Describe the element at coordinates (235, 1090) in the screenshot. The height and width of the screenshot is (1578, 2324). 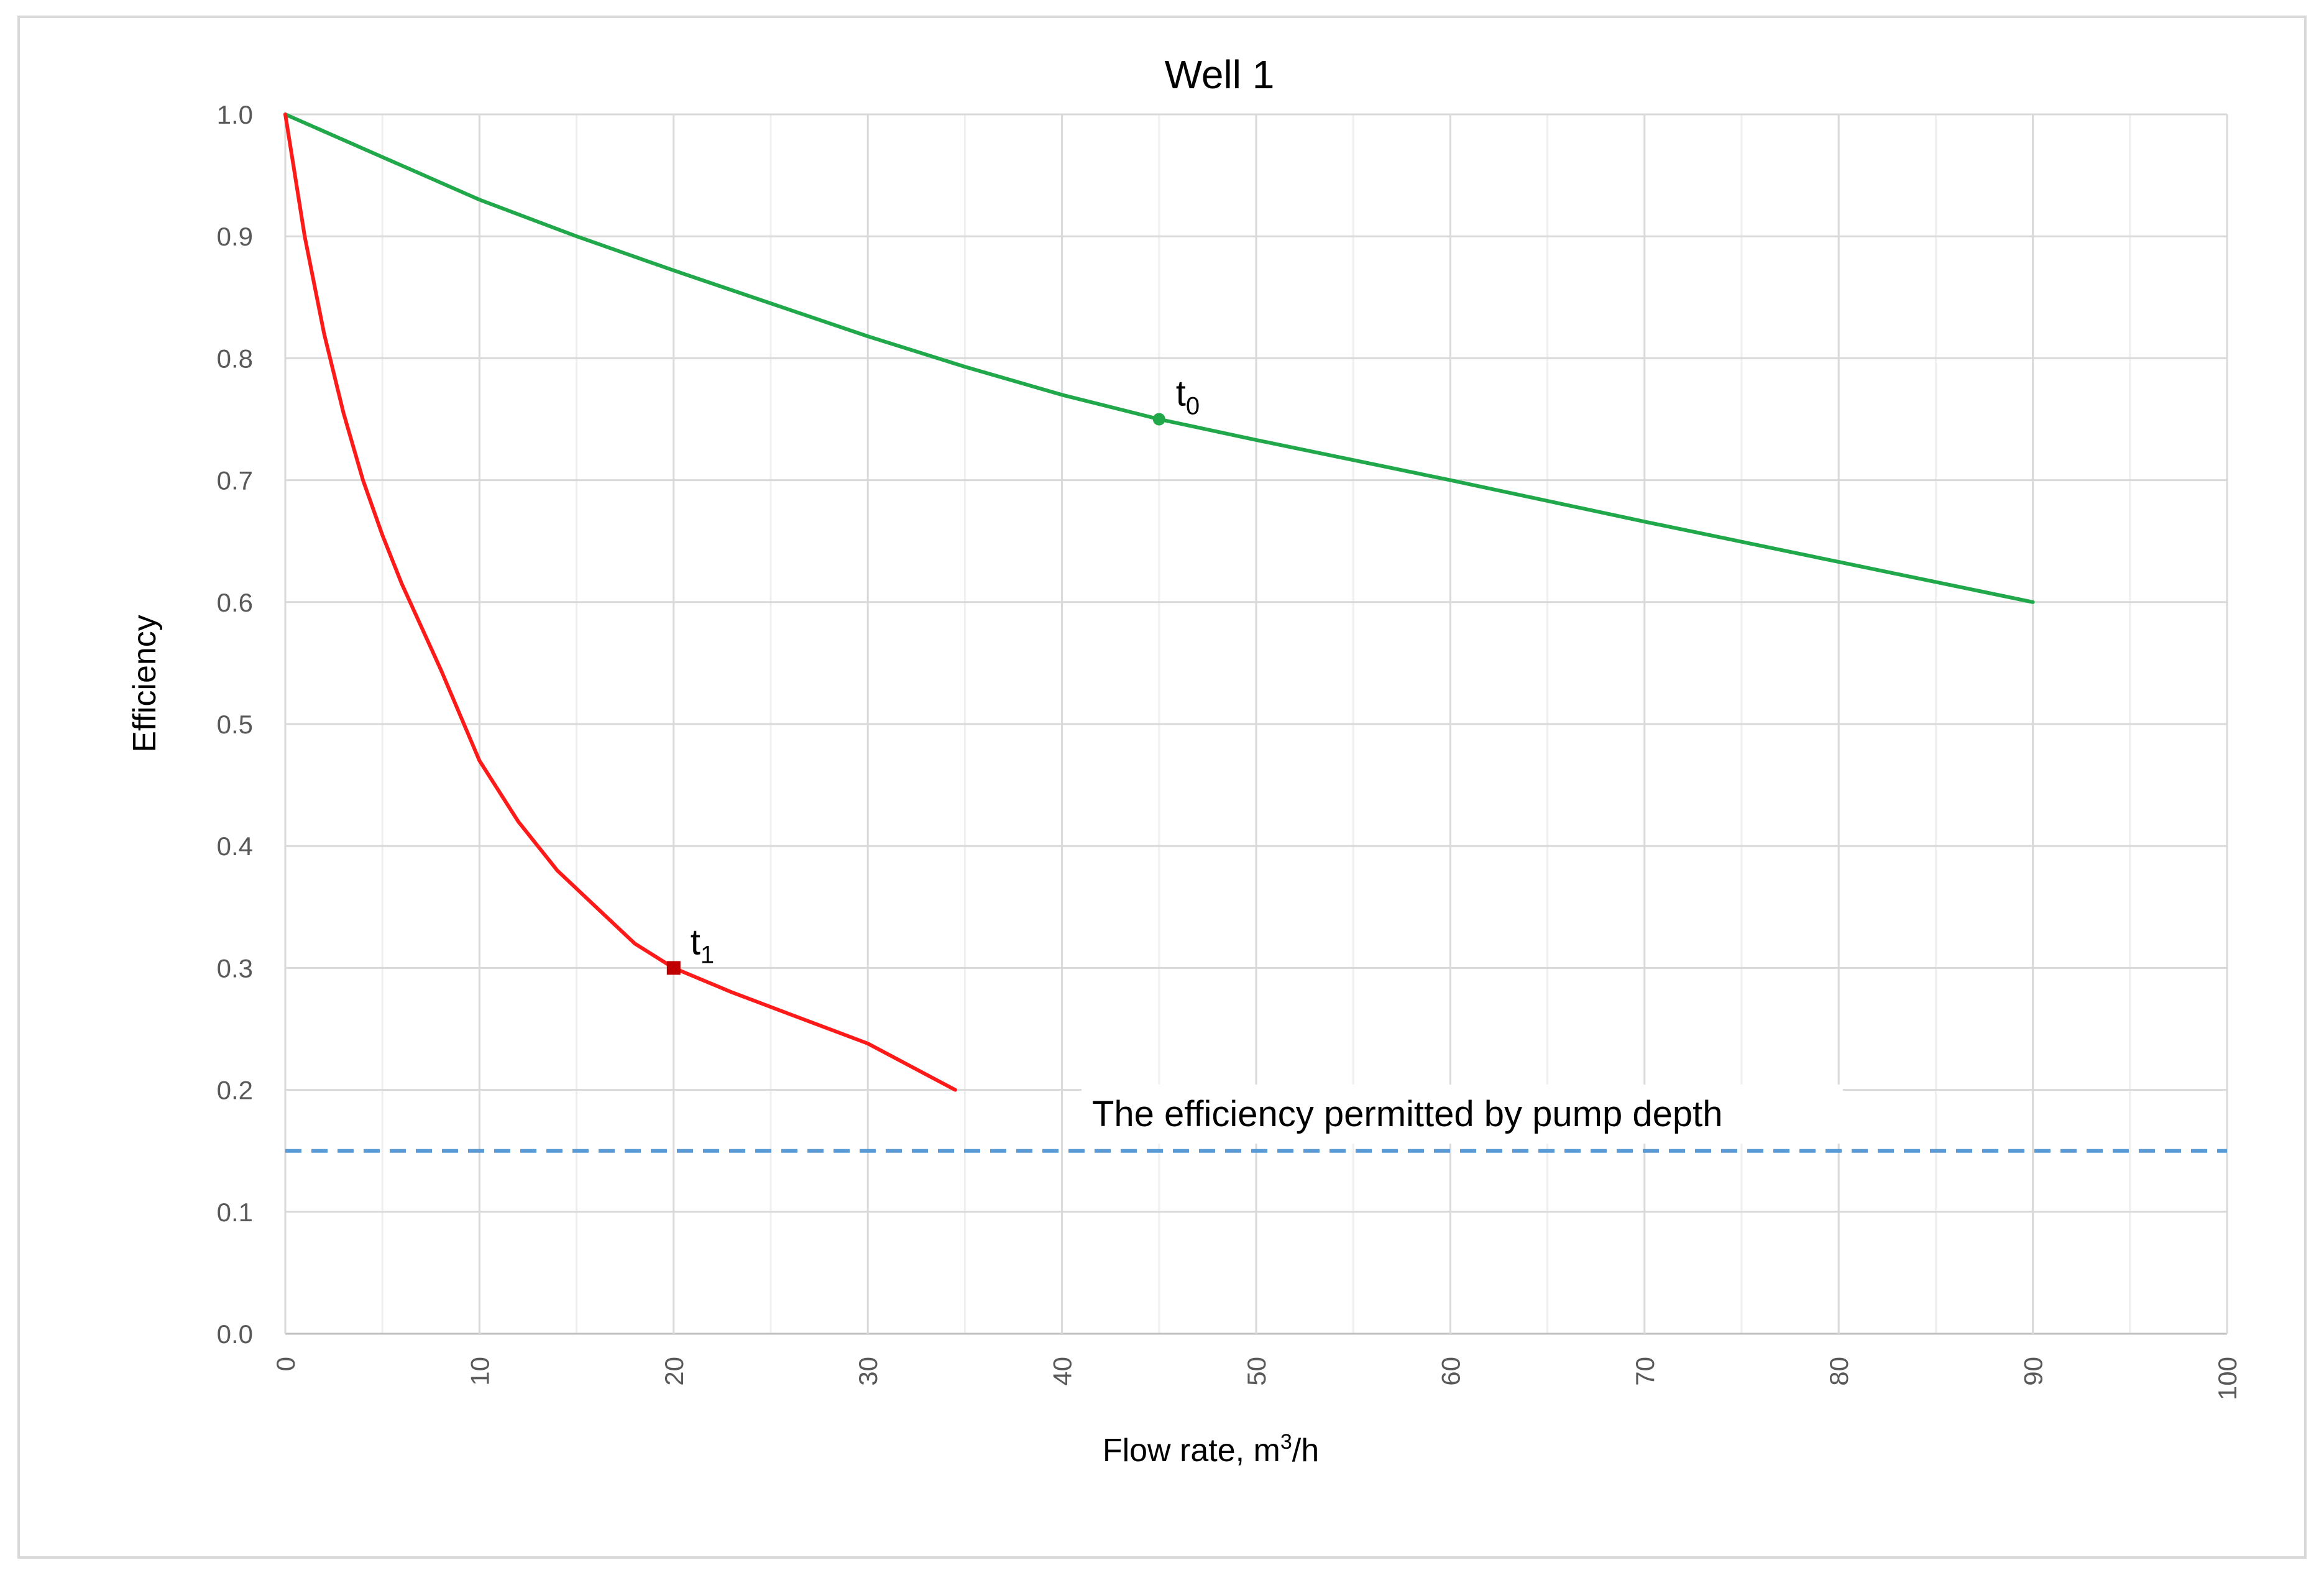
I see `y-tick-label: 0.2` at that location.